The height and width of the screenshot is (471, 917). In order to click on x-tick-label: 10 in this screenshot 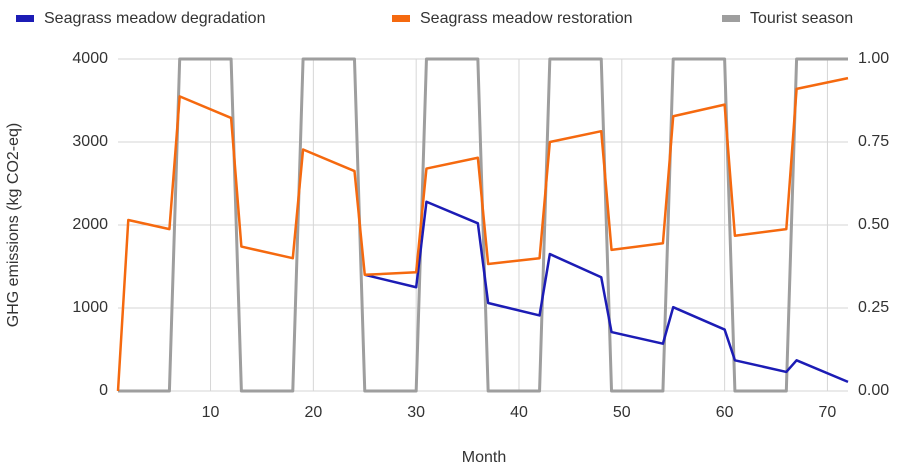, I will do `click(211, 412)`.